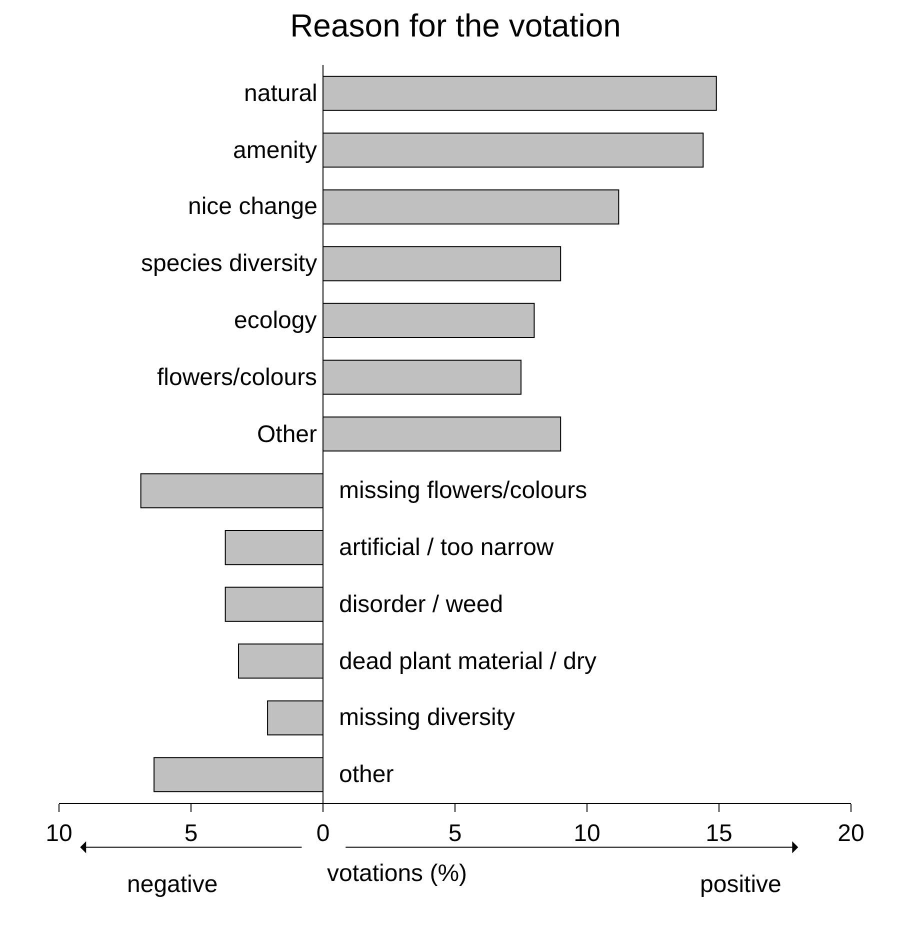 This screenshot has height=938, width=911. What do you see at coordinates (237, 377) in the screenshot?
I see `y-tick-label: flowers/colours` at bounding box center [237, 377].